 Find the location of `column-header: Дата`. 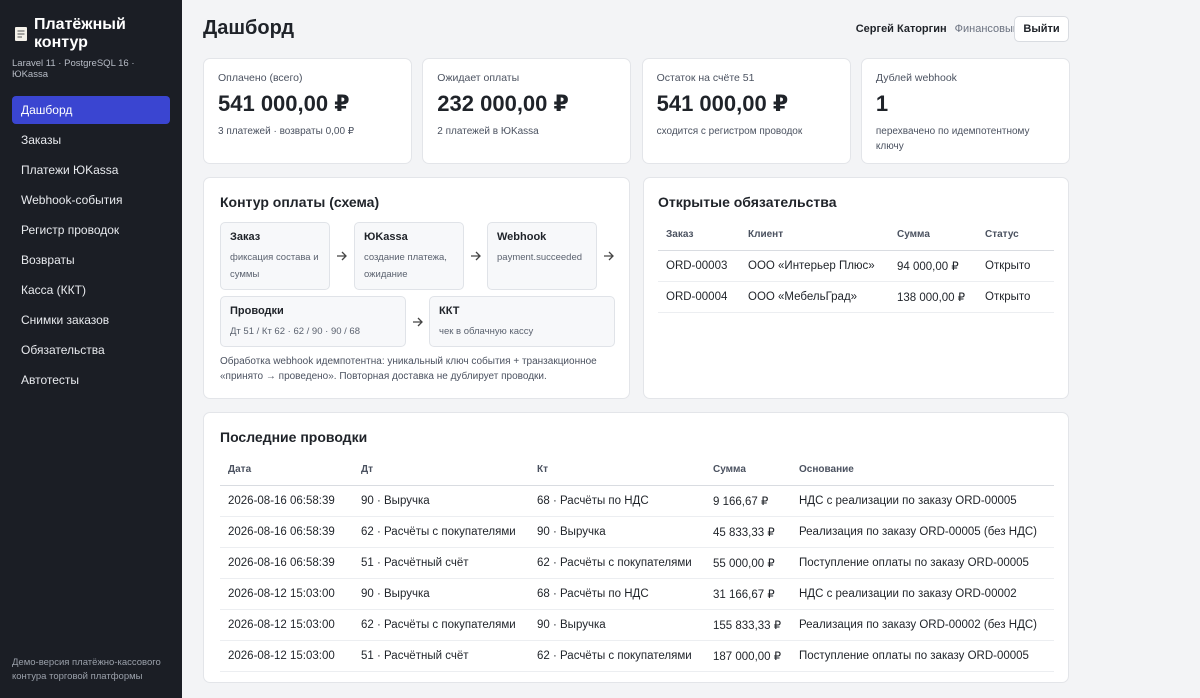

column-header: Дата is located at coordinates (286, 470).